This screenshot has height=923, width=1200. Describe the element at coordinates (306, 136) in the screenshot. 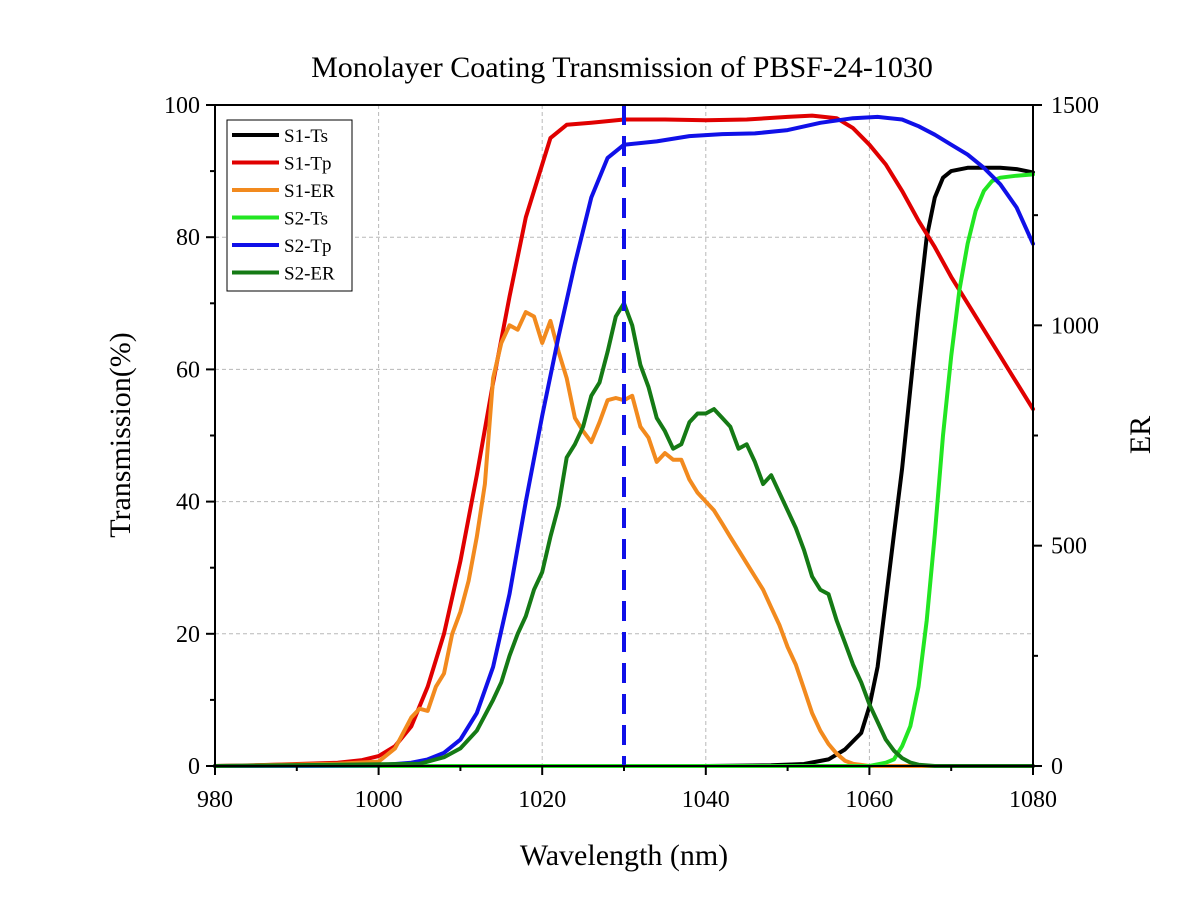

I see `legend-label: S1-Ts` at that location.